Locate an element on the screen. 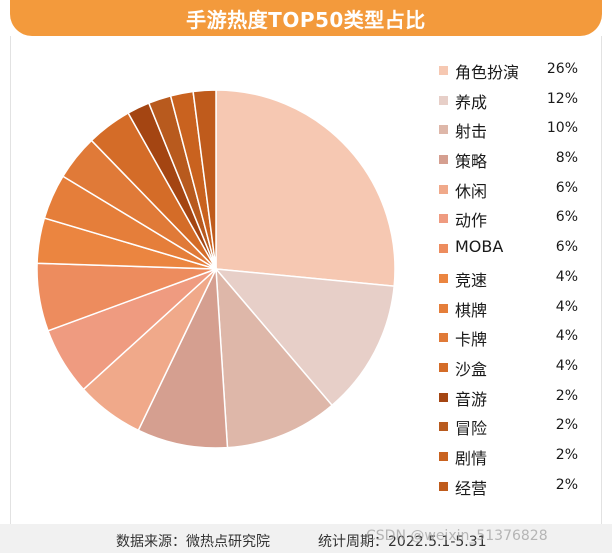  legend-label: 策略 is located at coordinates (471, 162).